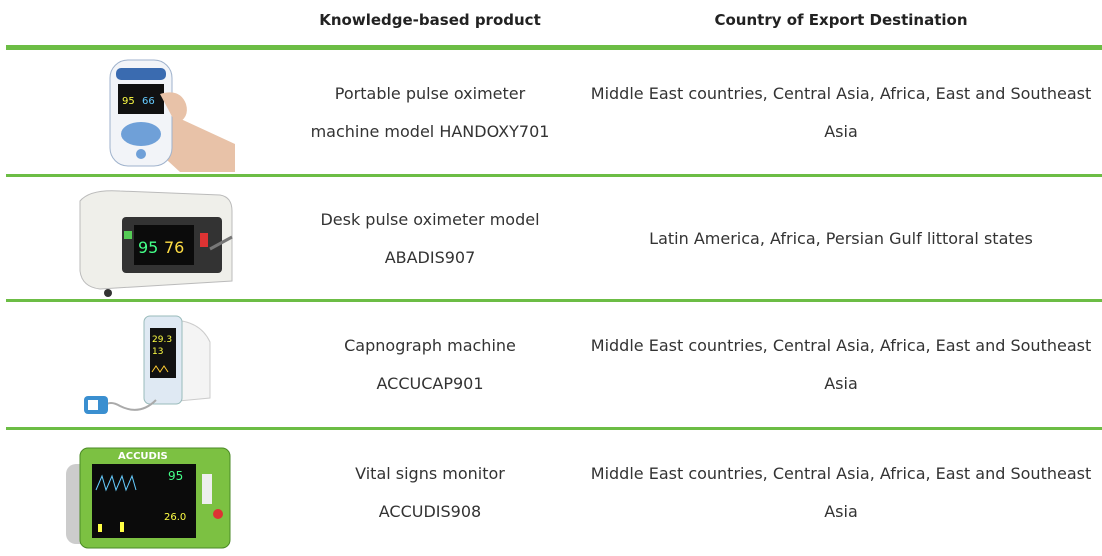 The image size is (1102, 556). I want to click on device-image: 95 66, so click(172, 115).